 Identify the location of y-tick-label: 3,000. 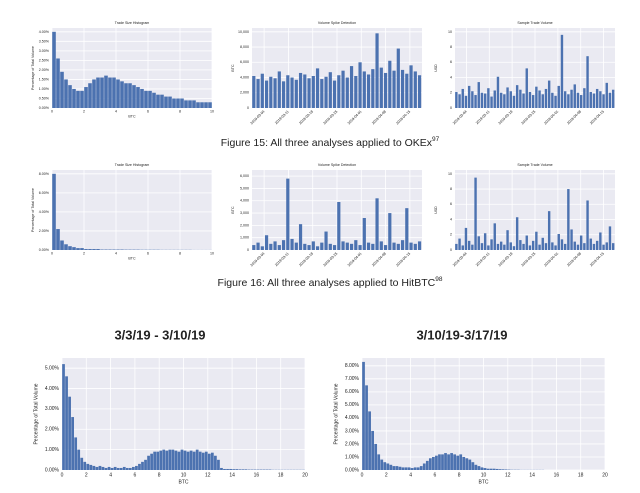
(244, 213).